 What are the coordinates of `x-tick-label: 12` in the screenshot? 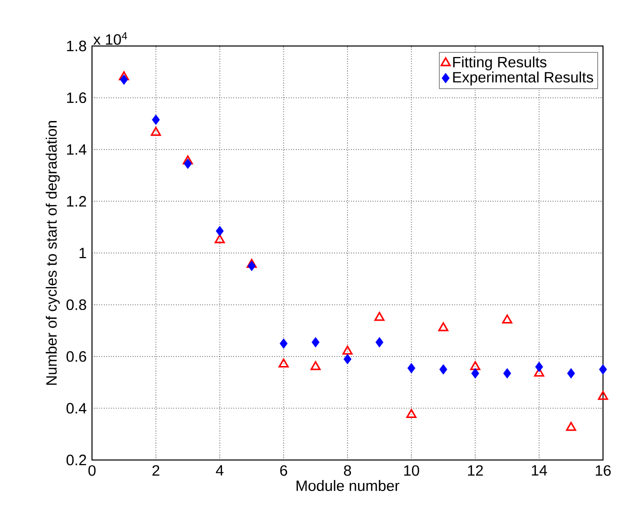 It's located at (475, 470).